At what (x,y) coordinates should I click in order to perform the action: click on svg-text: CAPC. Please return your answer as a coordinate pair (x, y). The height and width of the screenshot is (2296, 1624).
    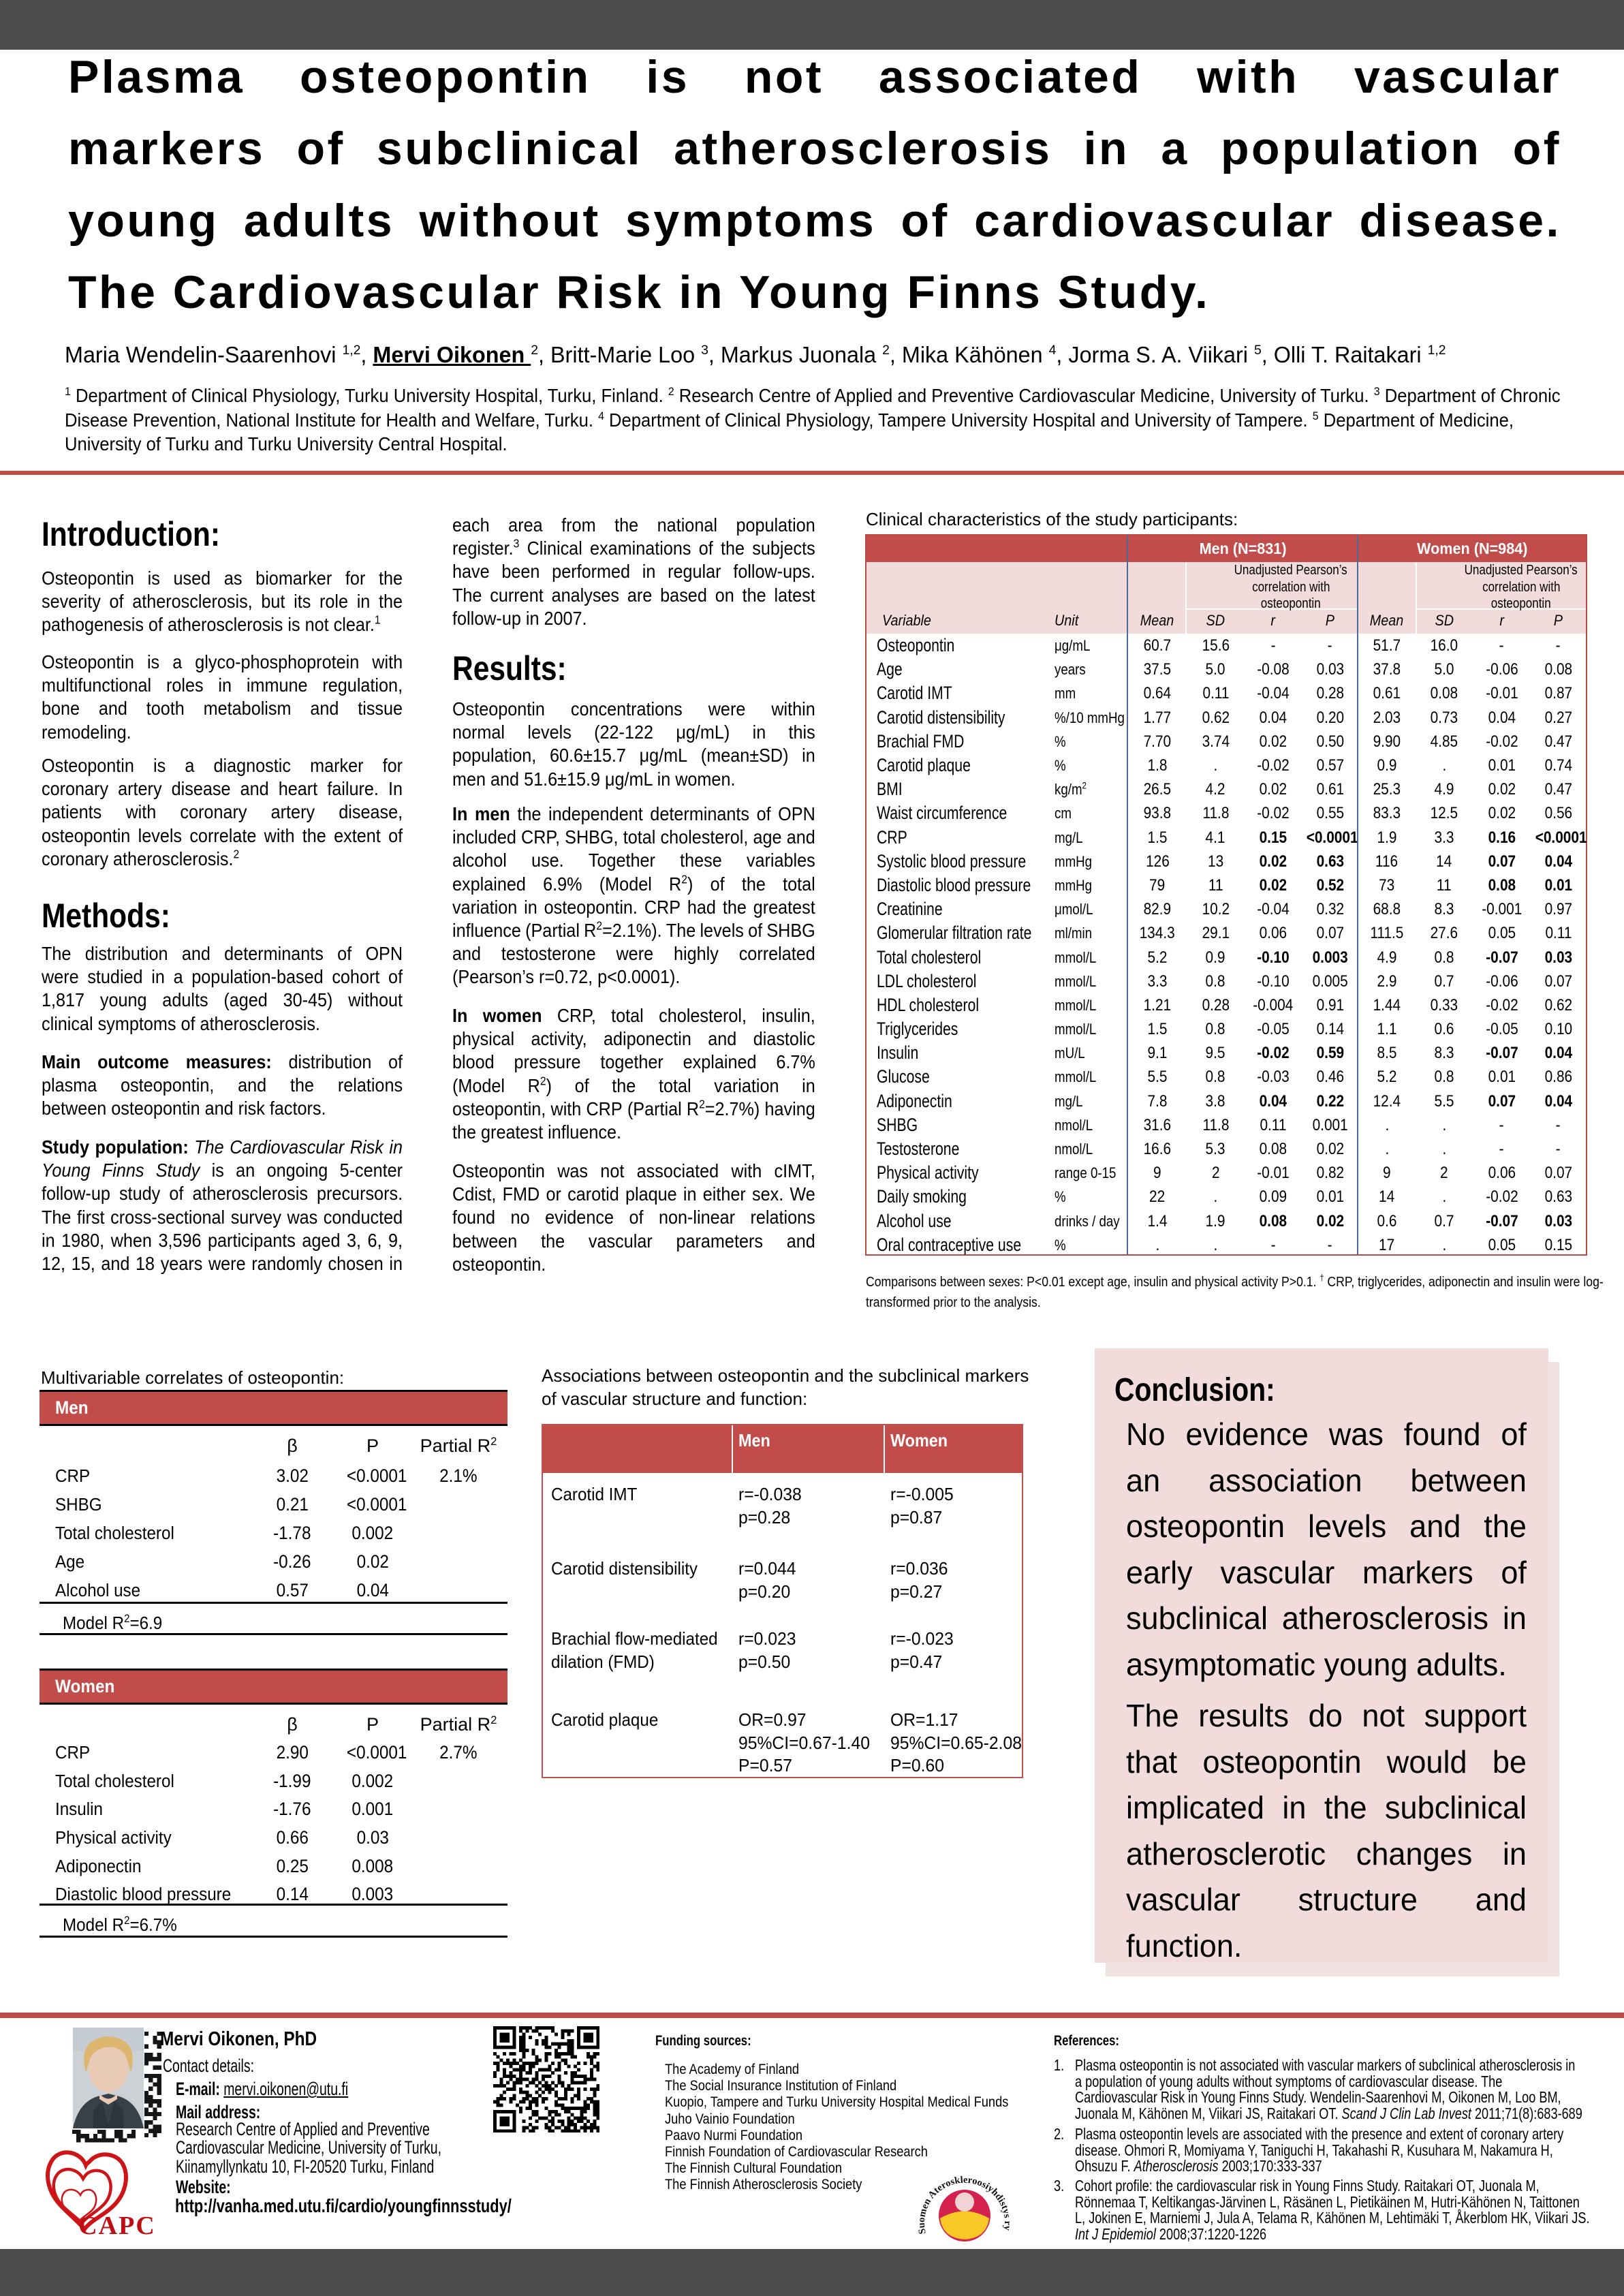
    Looking at the image, I should click on (117, 2226).